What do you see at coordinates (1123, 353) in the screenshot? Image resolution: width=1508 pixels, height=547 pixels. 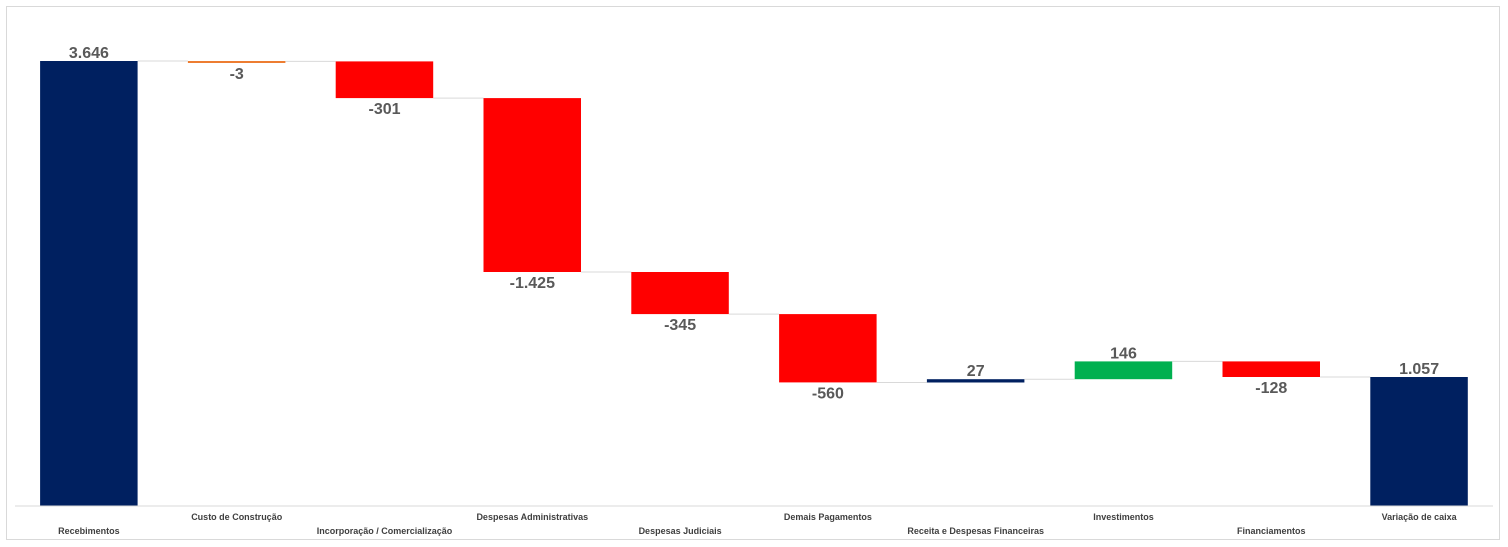 I see `data-label-8: 146` at bounding box center [1123, 353].